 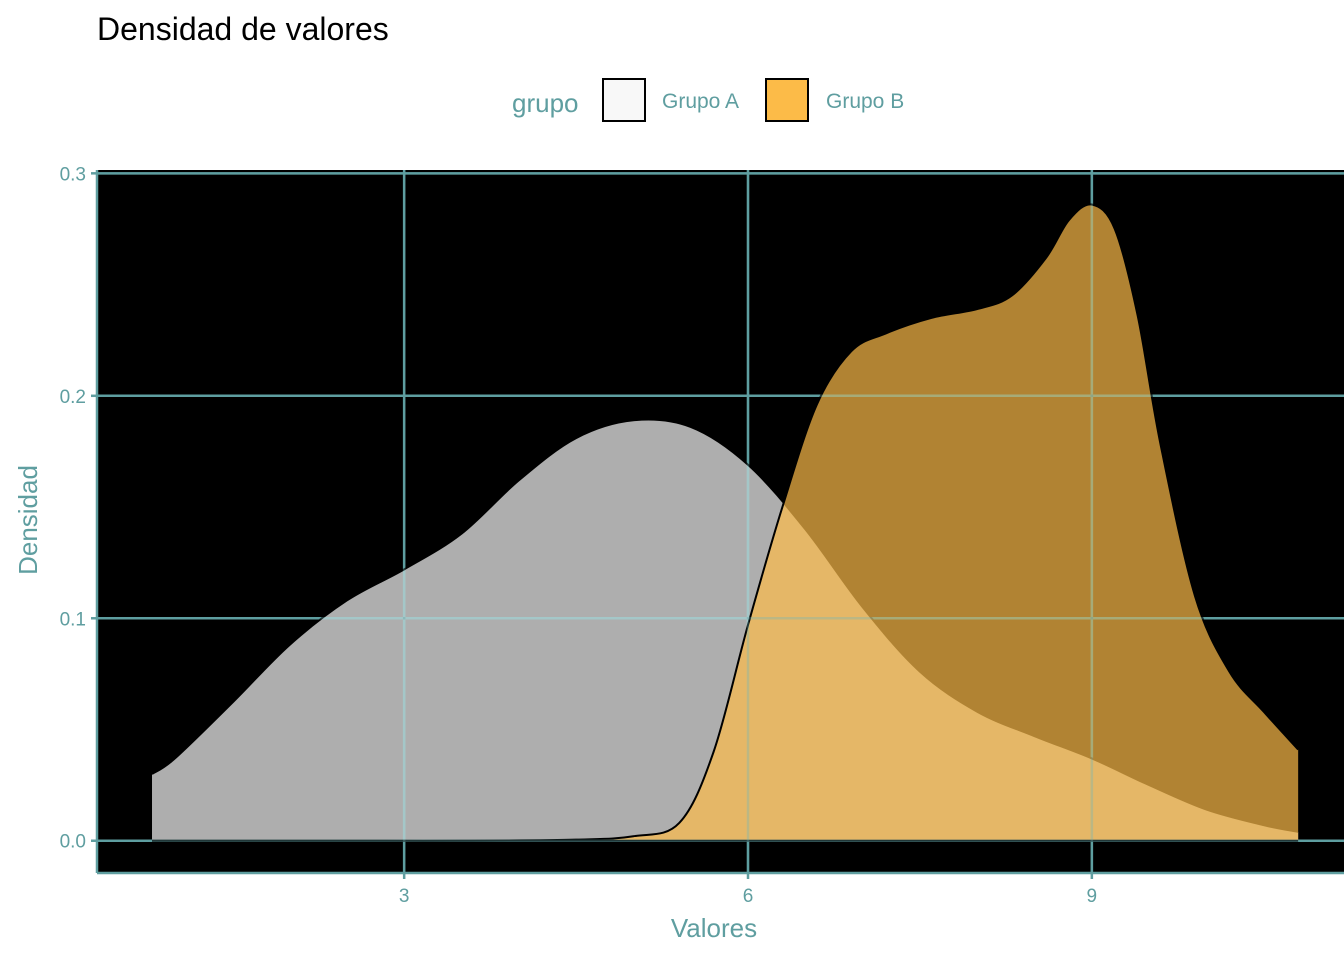 What do you see at coordinates (865, 101) in the screenshot?
I see `legend-label-grupo-b: Grupo B` at bounding box center [865, 101].